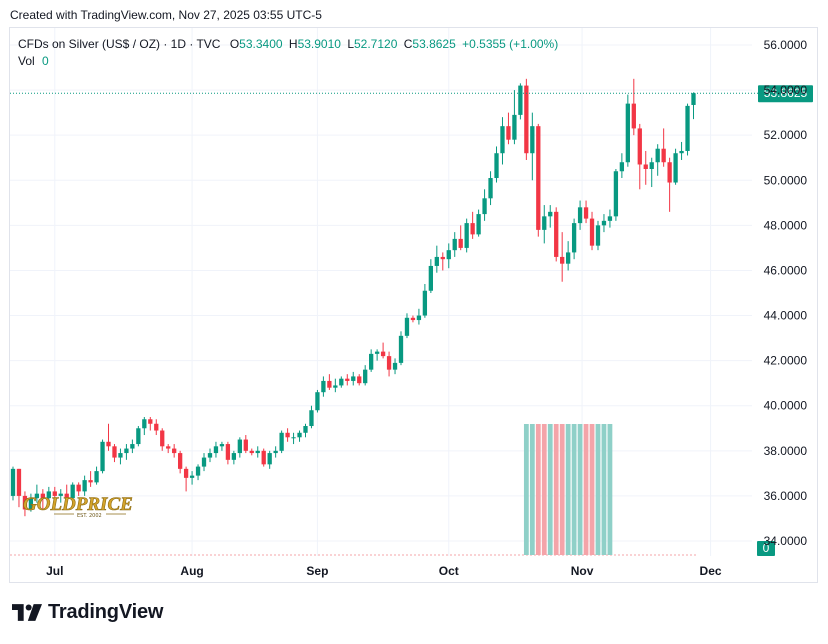  What do you see at coordinates (54, 571) in the screenshot?
I see `x-tick-label: Jul` at bounding box center [54, 571].